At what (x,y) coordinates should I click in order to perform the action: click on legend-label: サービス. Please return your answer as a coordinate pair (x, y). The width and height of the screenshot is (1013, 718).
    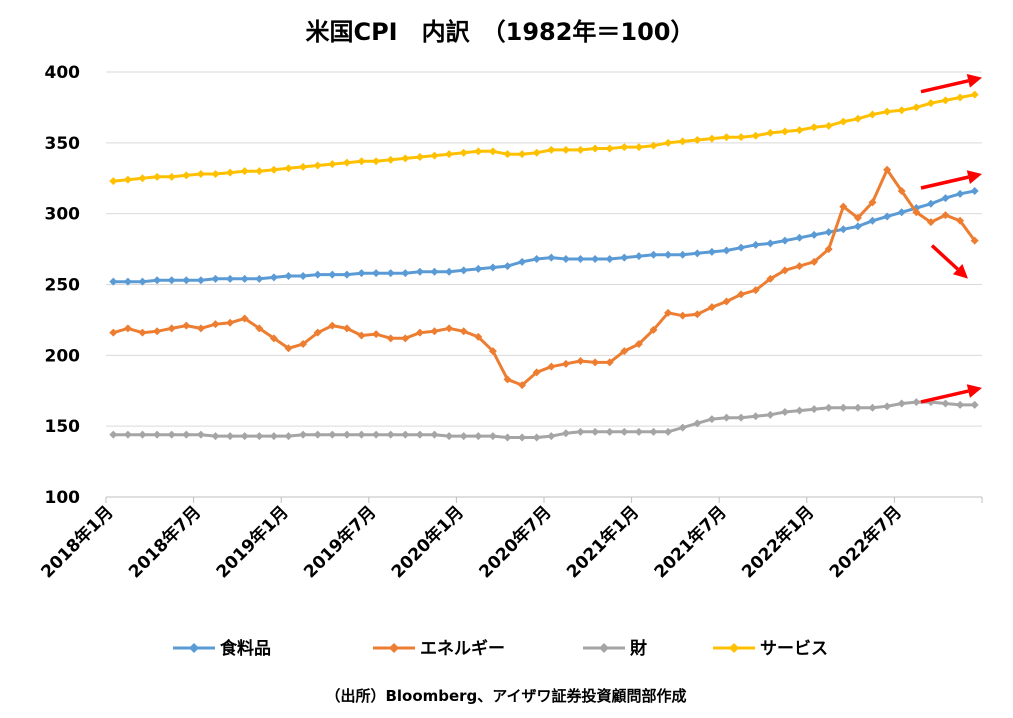
    Looking at the image, I should click on (794, 649).